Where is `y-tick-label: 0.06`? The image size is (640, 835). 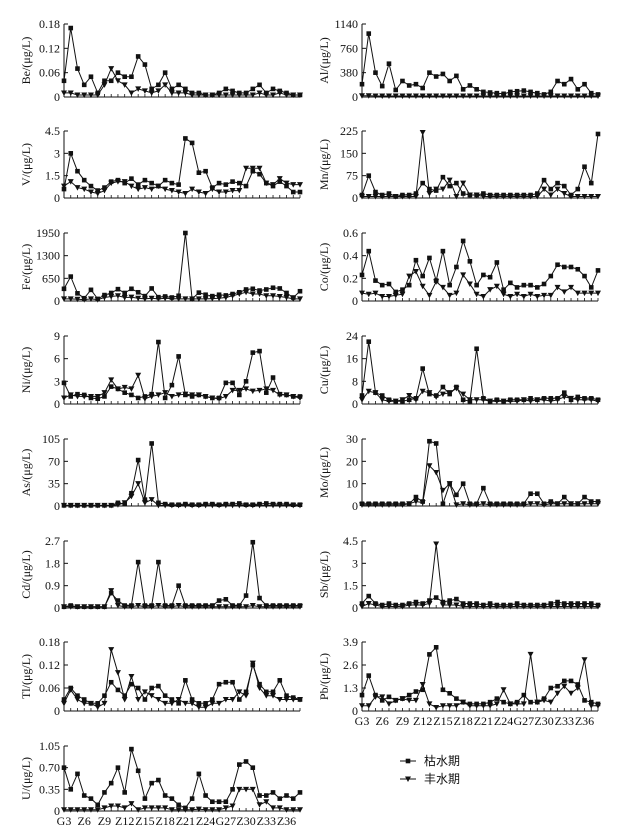
y-tick-label: 0.06 is located at coordinates (49, 73).